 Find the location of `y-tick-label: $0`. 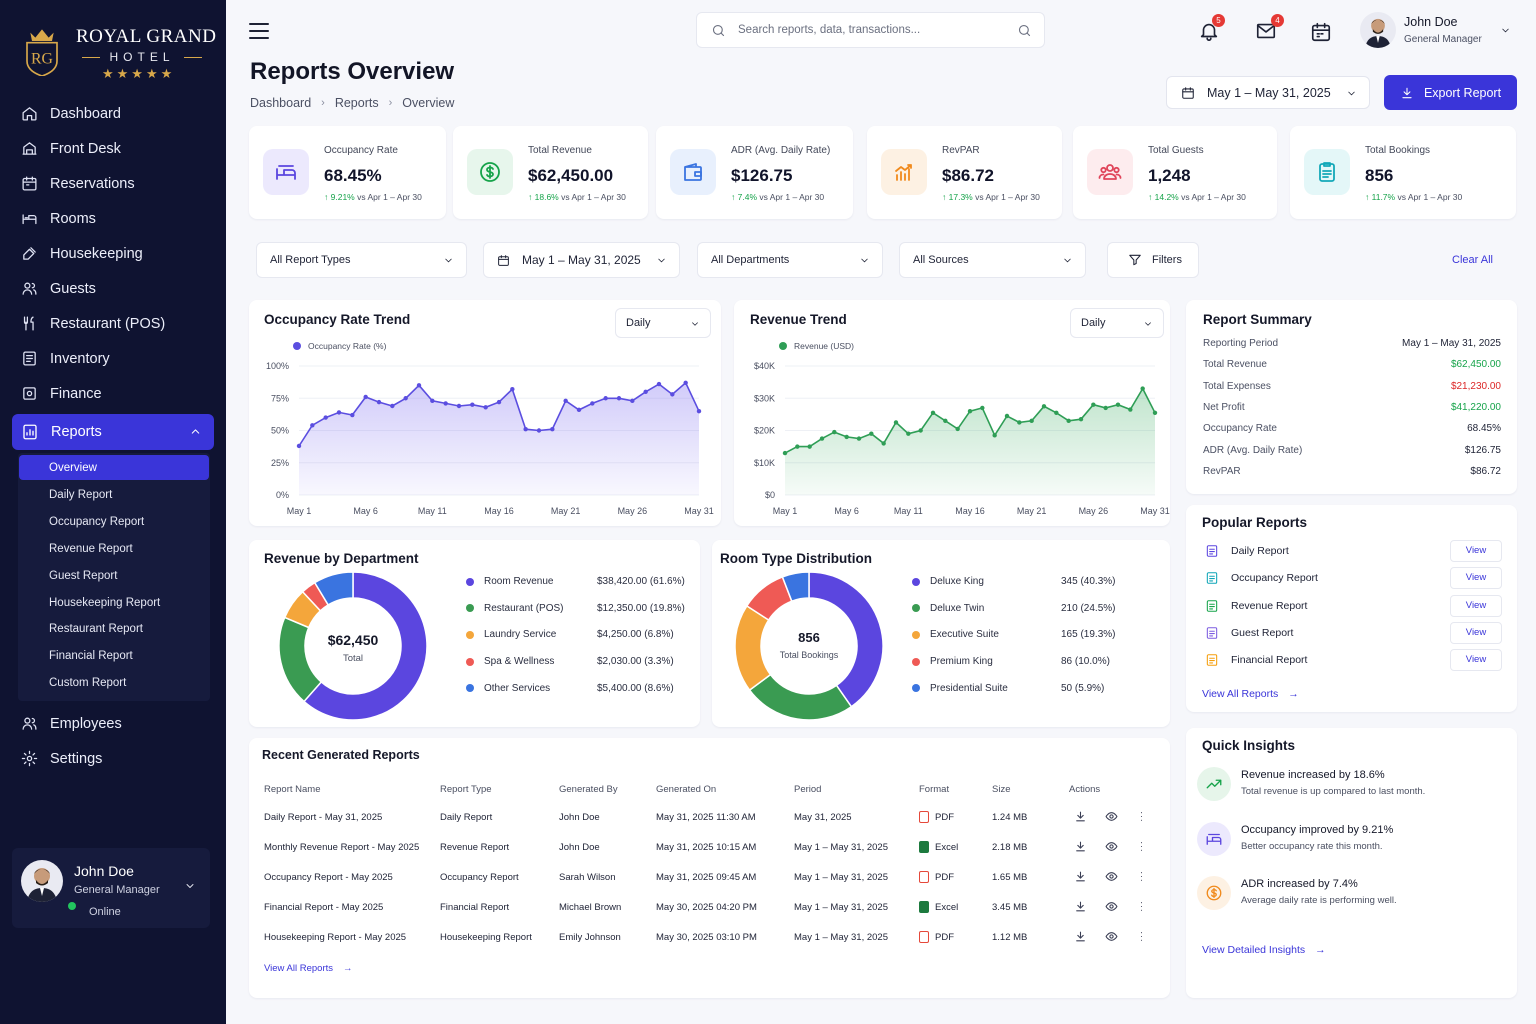

y-tick-label: $0 is located at coordinates (770, 495).